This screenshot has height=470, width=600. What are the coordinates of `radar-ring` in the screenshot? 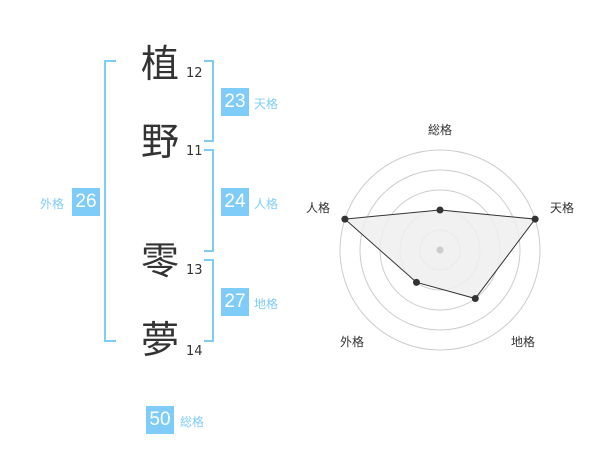 It's located at (440, 250).